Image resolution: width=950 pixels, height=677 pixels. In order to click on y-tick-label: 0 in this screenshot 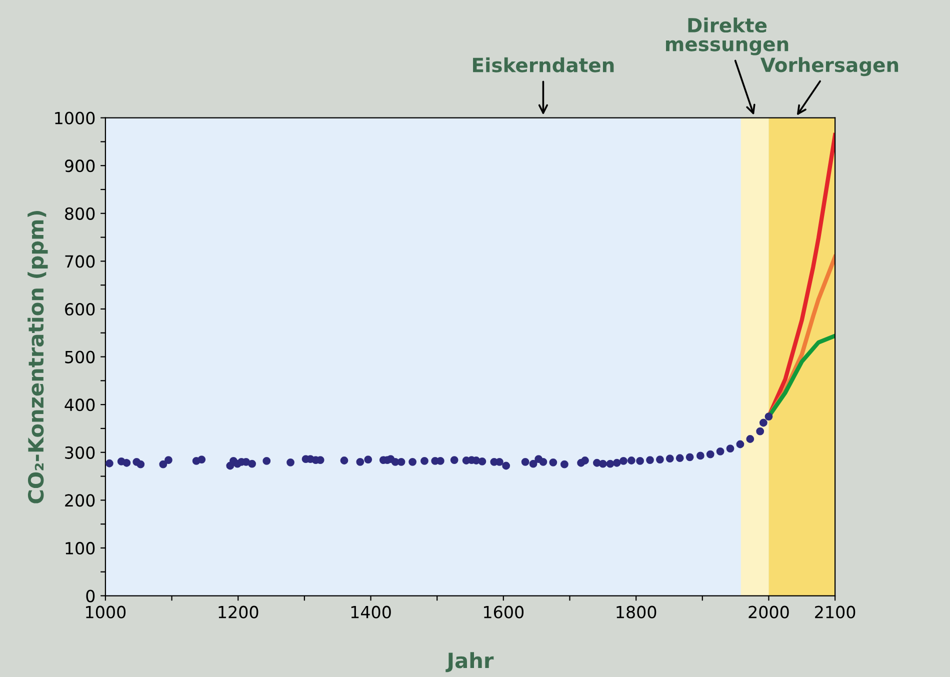, I will do `click(90, 596)`.